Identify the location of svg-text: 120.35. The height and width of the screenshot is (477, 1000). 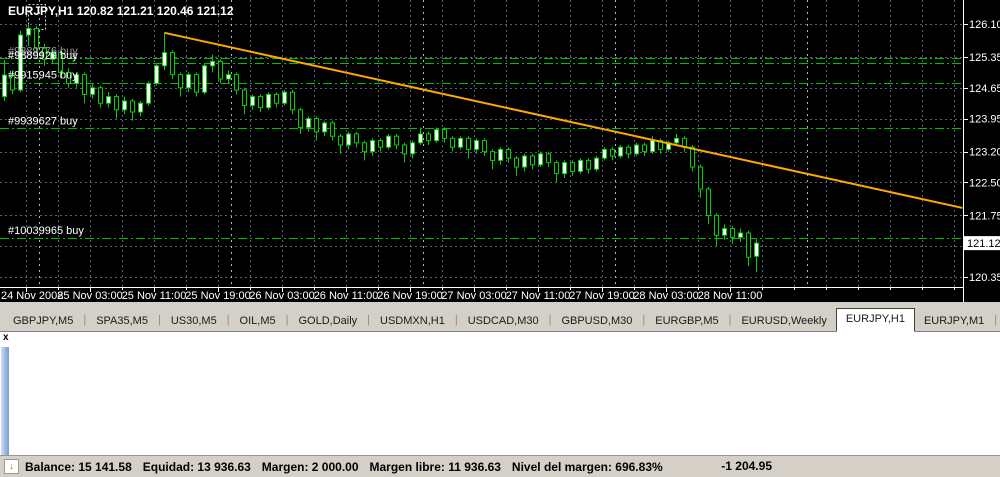
(984, 278).